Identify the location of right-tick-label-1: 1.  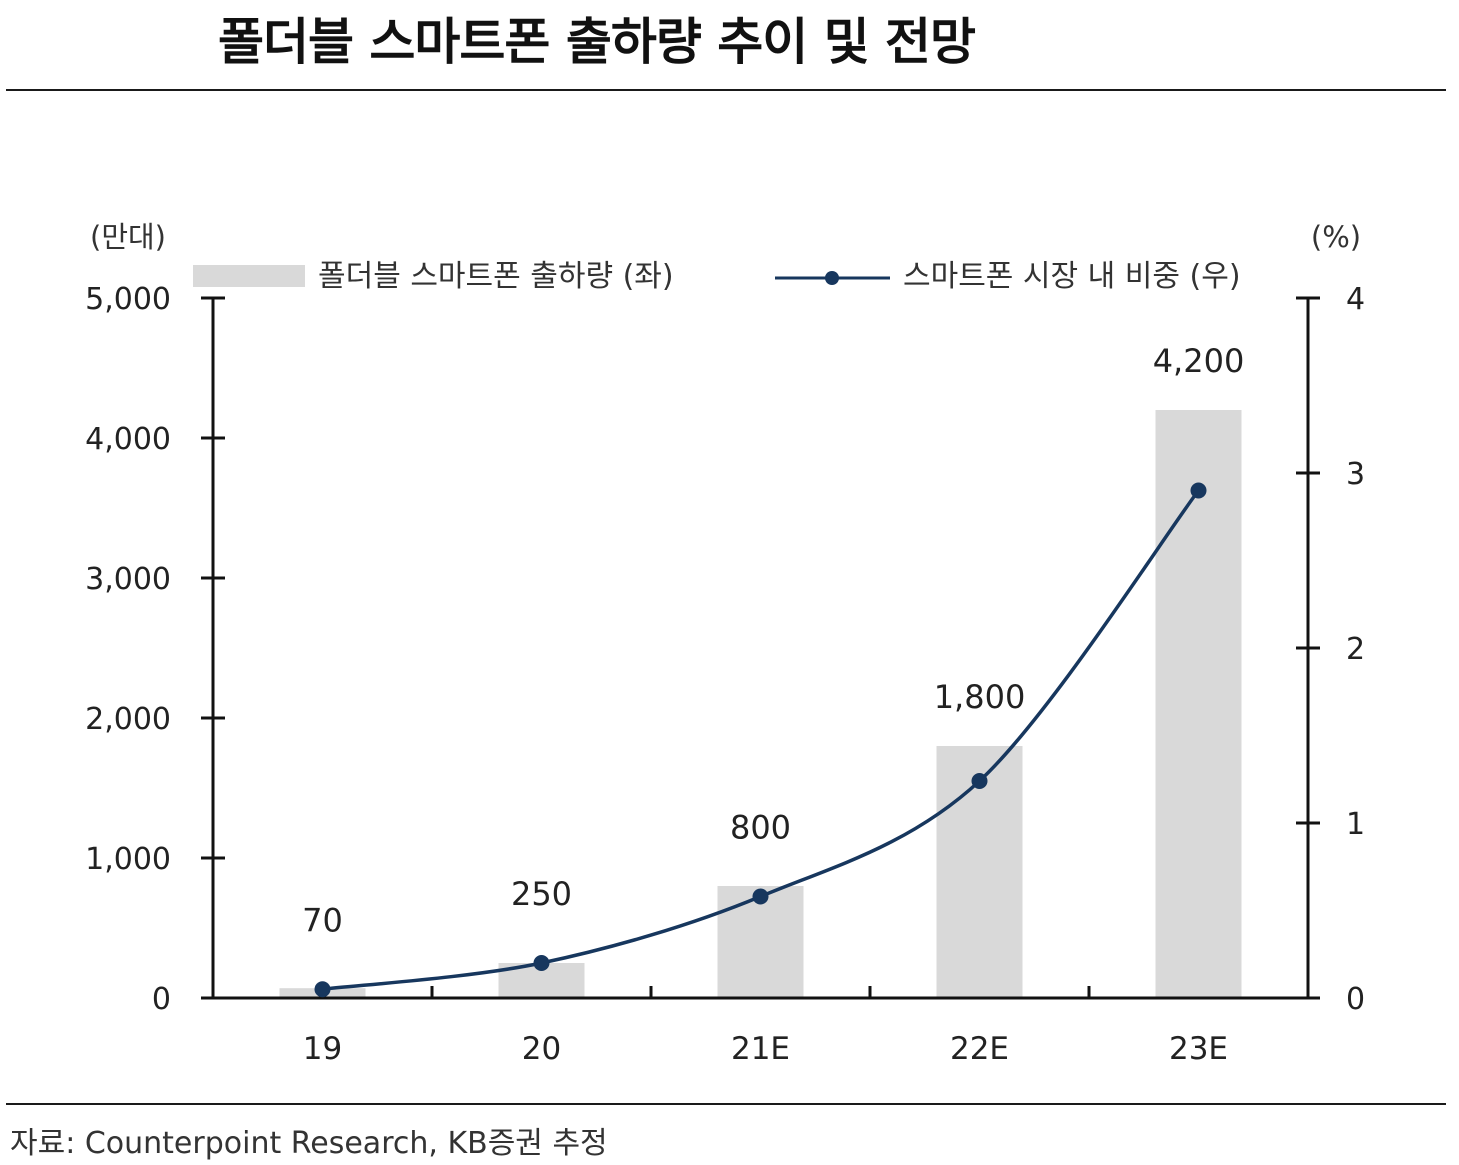
(1355, 824).